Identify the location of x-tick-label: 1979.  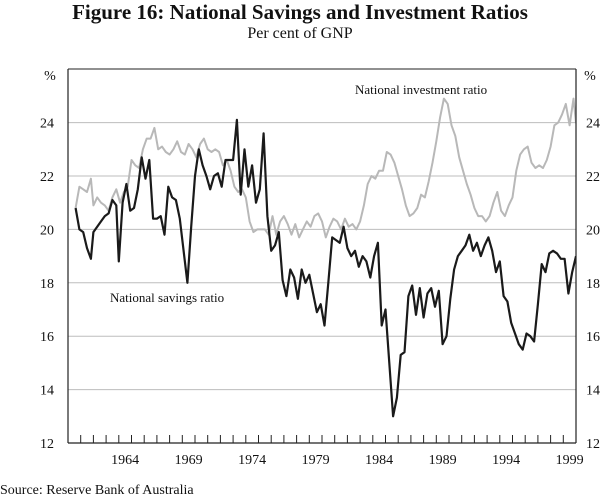
(316, 460).